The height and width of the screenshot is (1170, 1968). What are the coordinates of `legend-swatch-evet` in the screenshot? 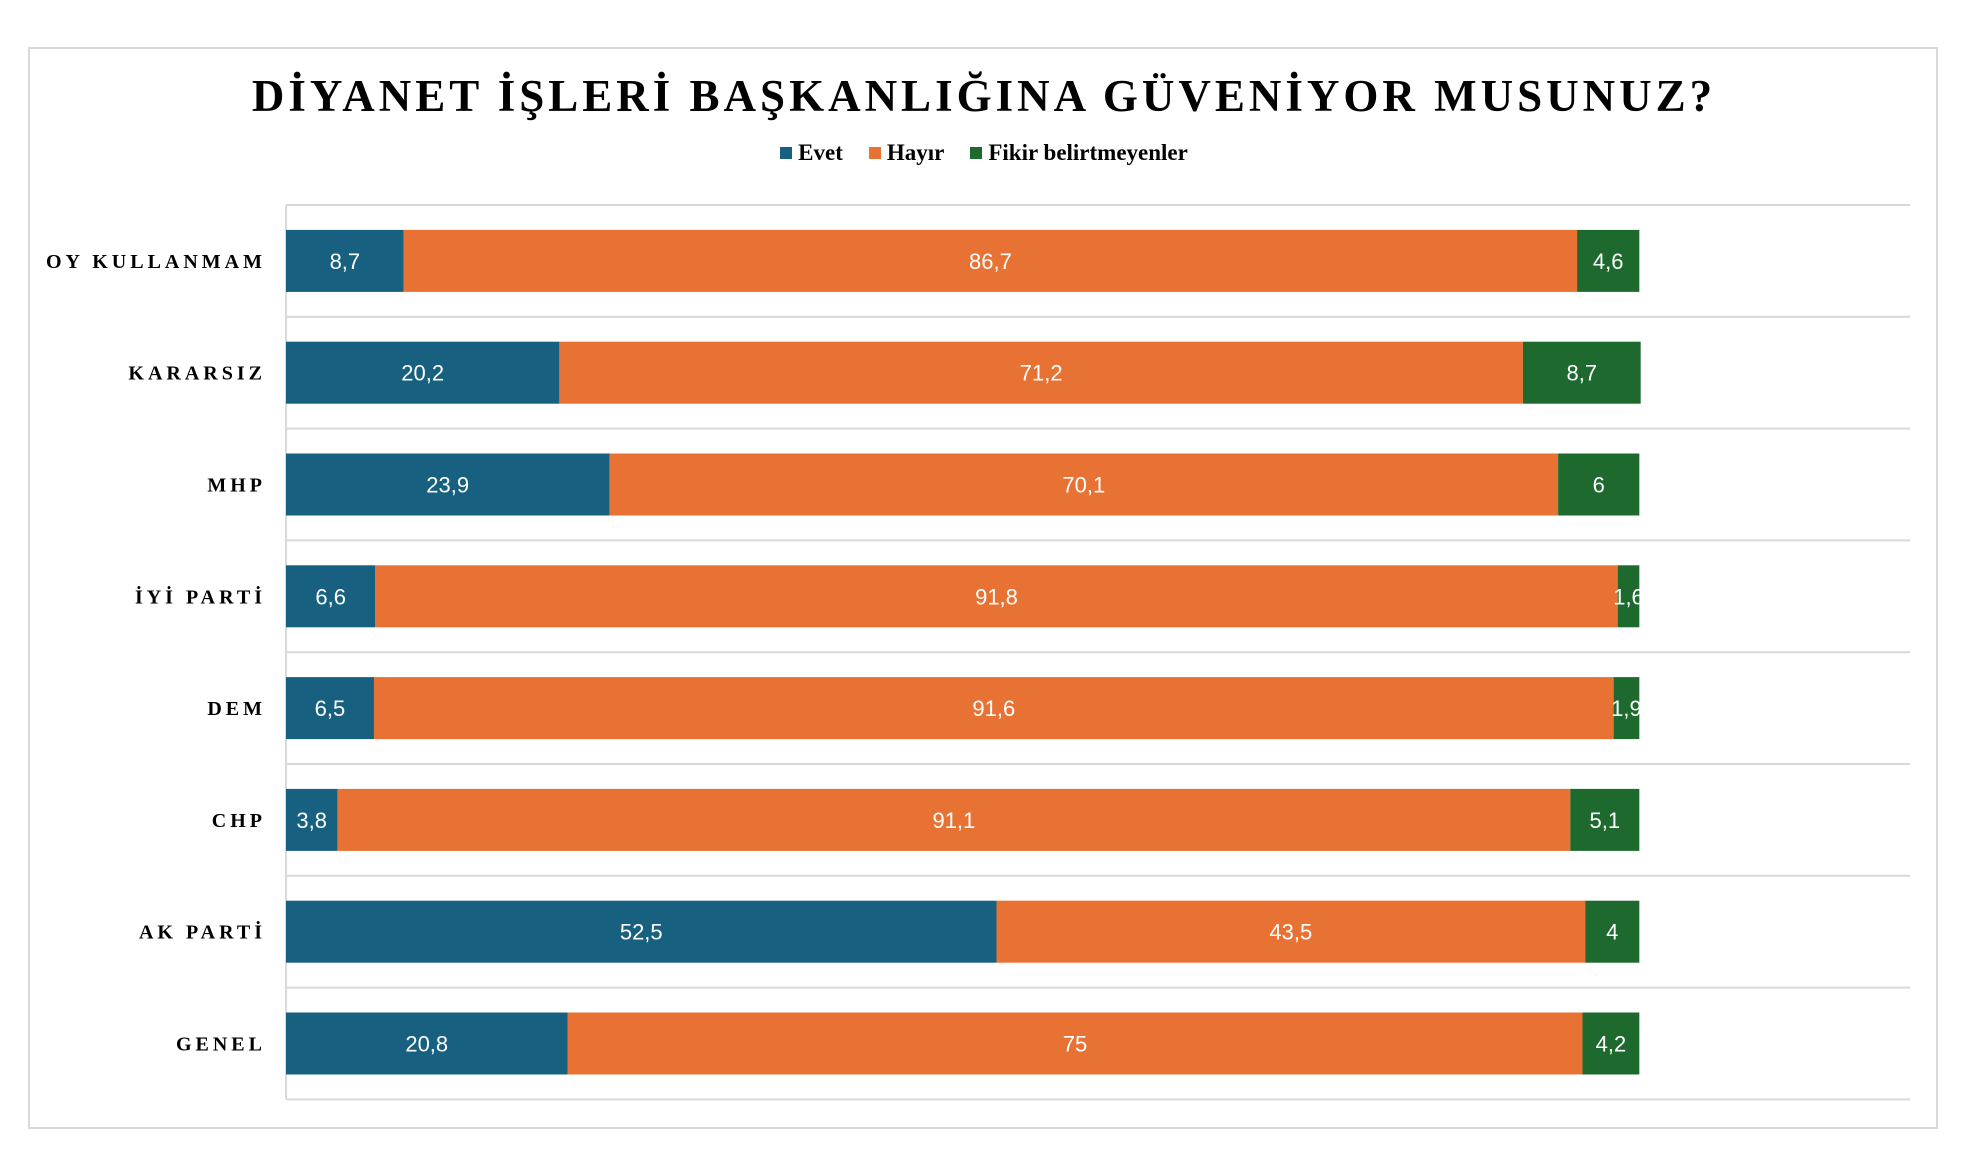 It's located at (786, 153).